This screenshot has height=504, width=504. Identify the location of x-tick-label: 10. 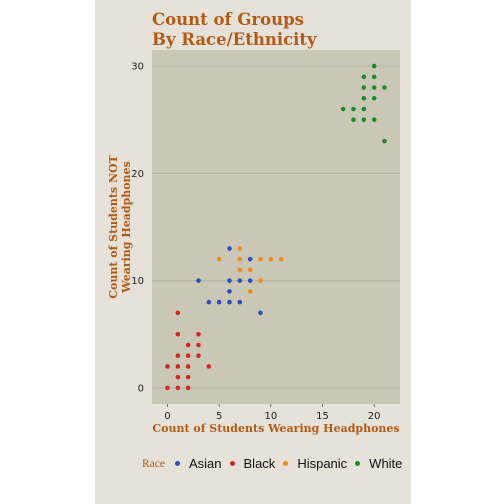
(270, 416).